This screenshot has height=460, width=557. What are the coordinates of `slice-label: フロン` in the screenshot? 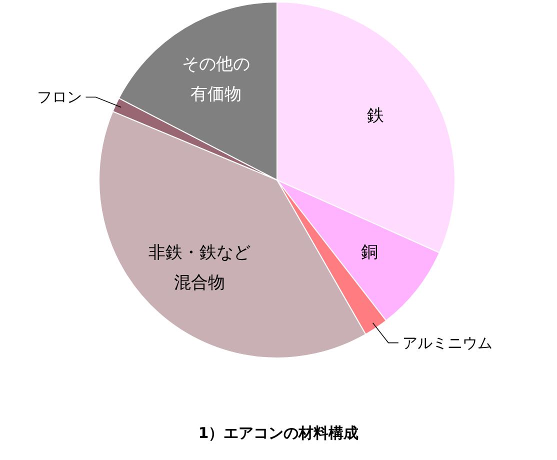 It's located at (59, 97).